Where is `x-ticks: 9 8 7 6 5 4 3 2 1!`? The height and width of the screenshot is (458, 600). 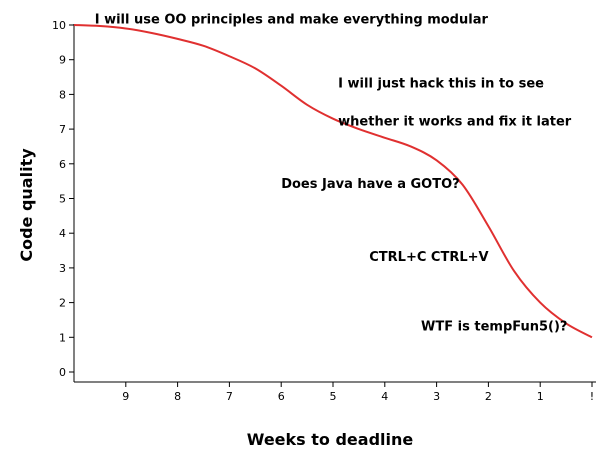
x-ticks: 9 8 7 6 5 4 3 2 1! is located at coordinates (358, 392).